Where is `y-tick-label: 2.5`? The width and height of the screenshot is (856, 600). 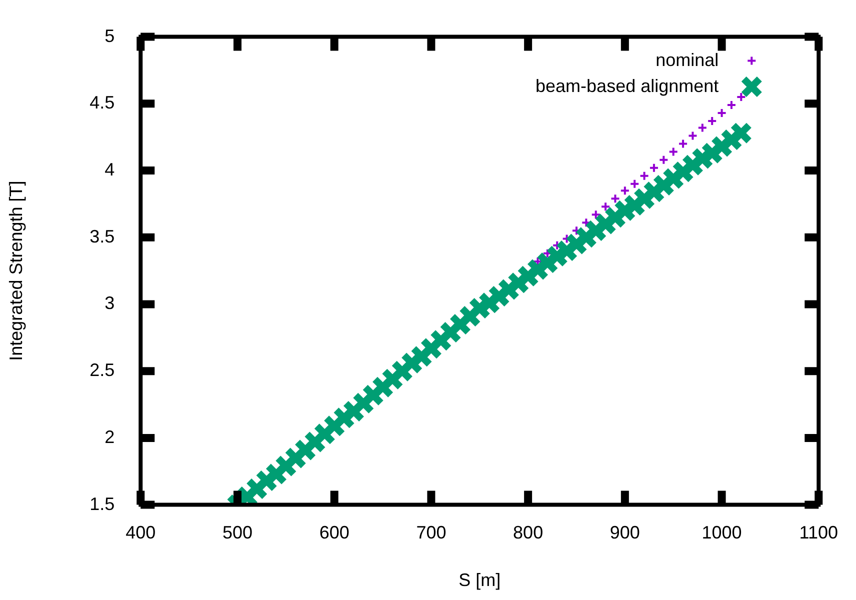
y-tick-label: 2.5 is located at coordinates (102, 370).